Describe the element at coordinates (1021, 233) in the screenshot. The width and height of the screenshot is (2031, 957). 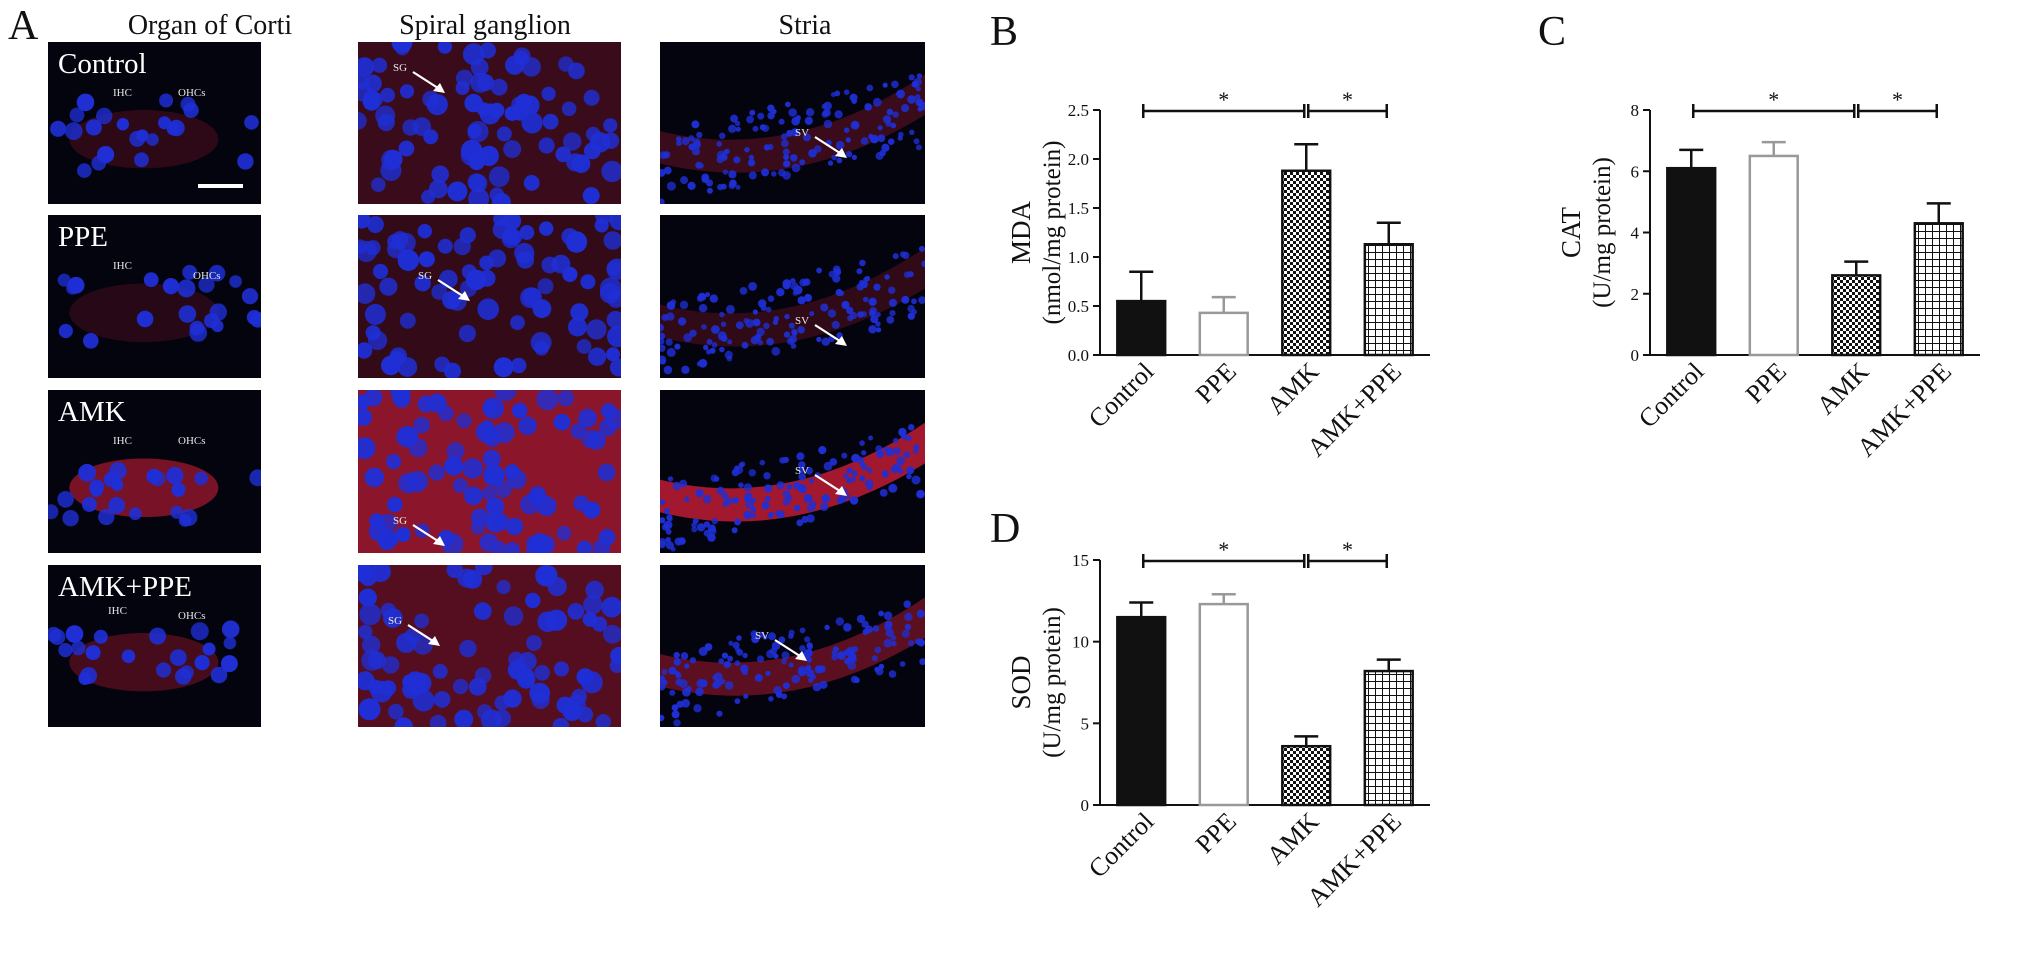
I see `y-axis-title: MDA` at that location.